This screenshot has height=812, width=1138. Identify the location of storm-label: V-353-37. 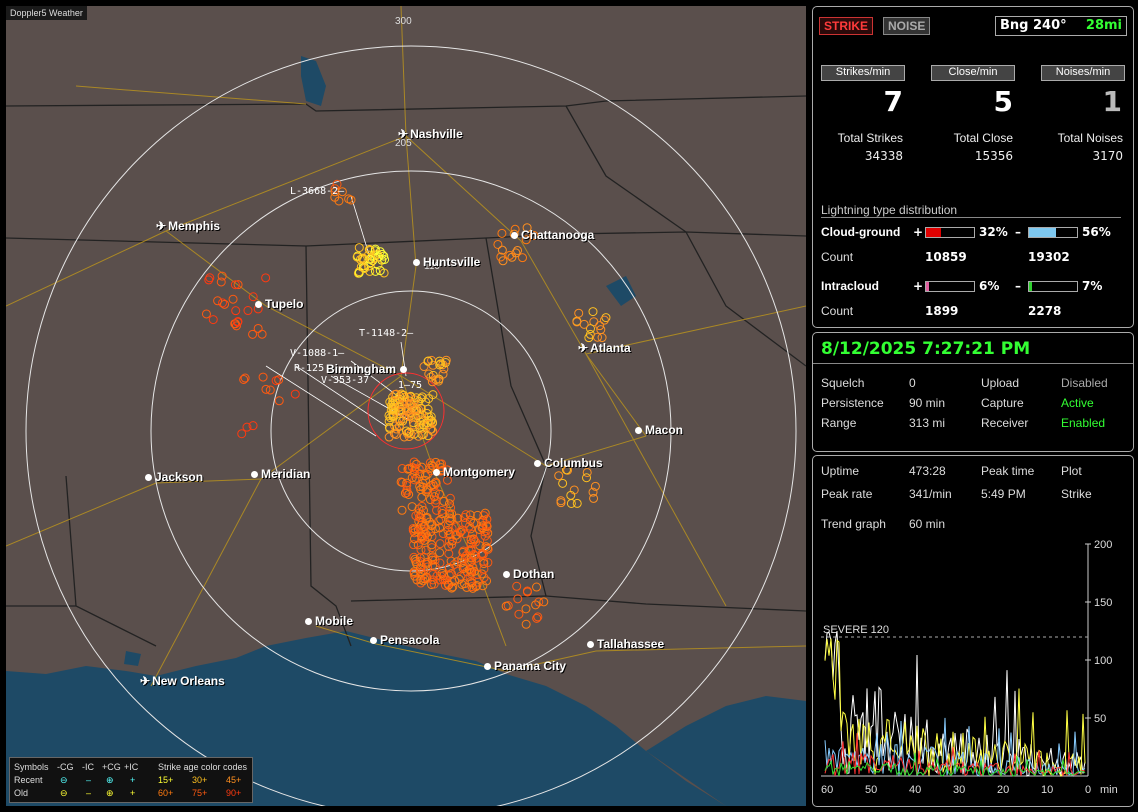
(345, 380).